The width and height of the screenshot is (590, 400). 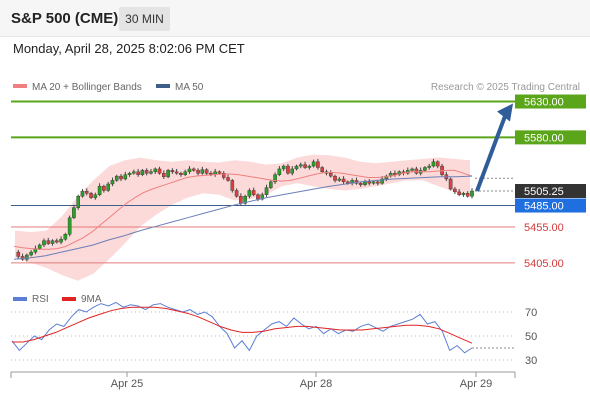 I want to click on legend-rsi-swatch, so click(x=20, y=299).